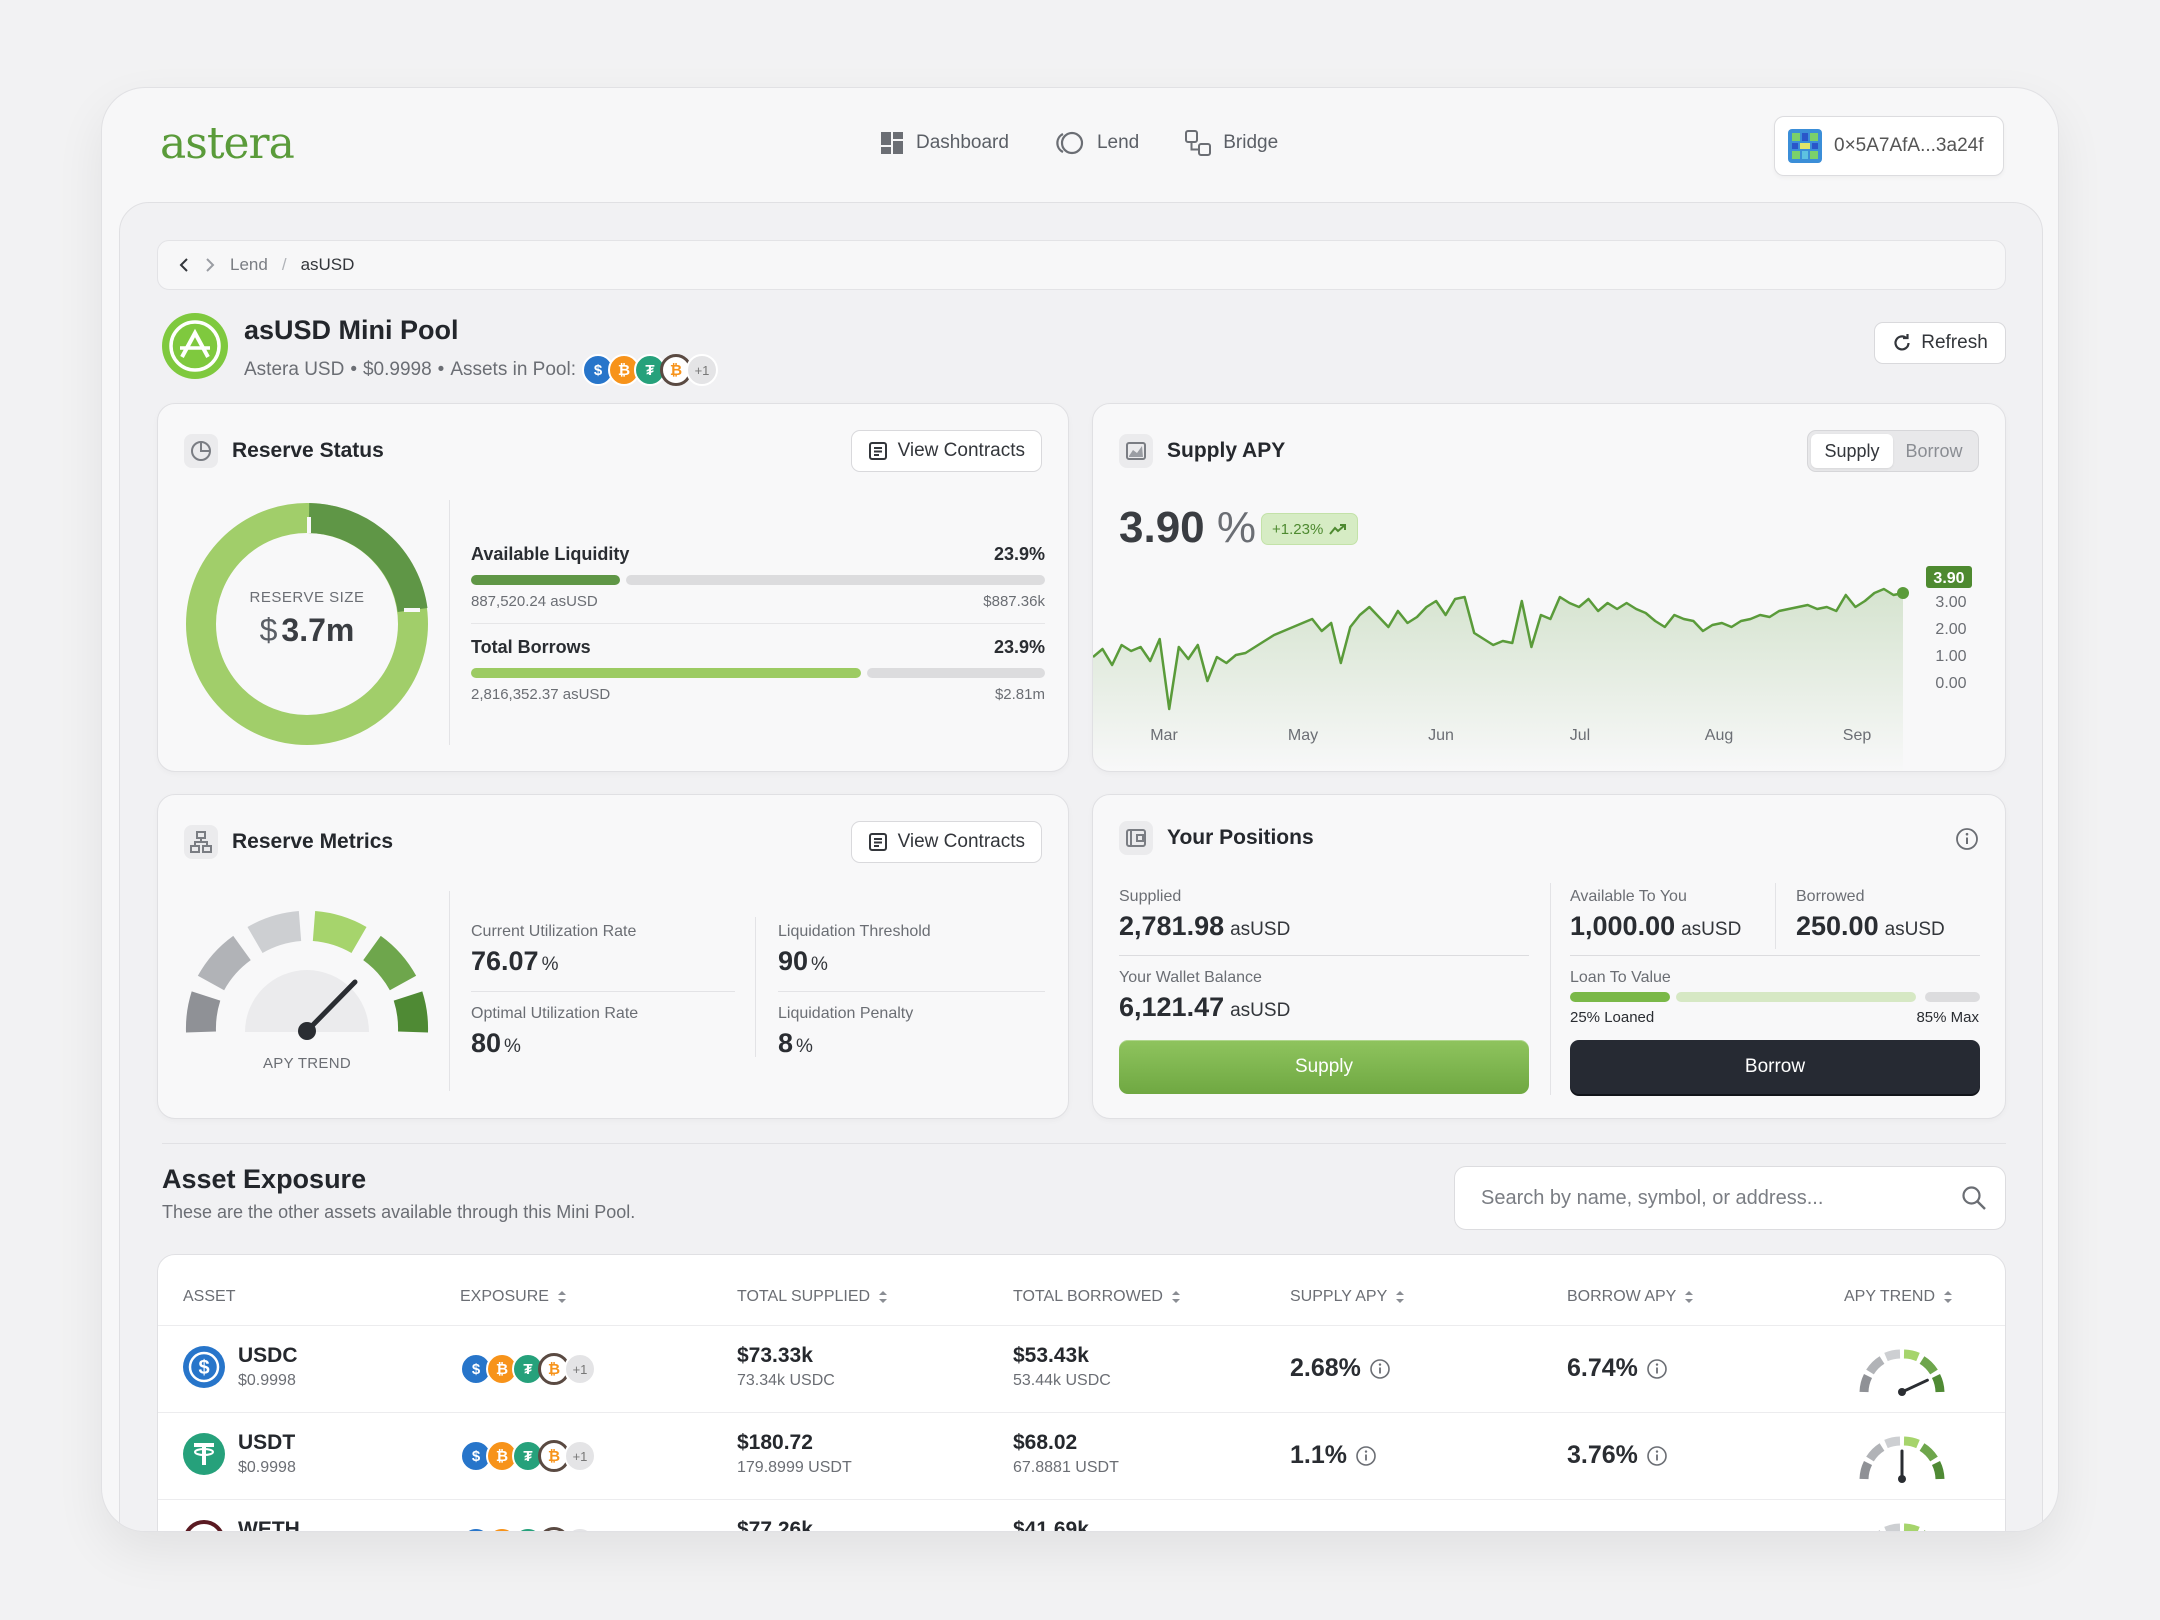  Describe the element at coordinates (1231, 143) in the screenshot. I see `nav-bridge: Bridge` at that location.